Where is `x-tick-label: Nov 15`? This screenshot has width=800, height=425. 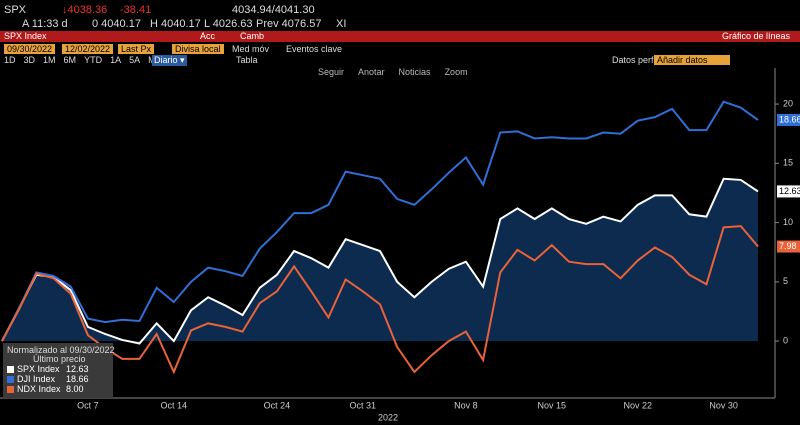 x-tick-label: Nov 15 is located at coordinates (552, 405).